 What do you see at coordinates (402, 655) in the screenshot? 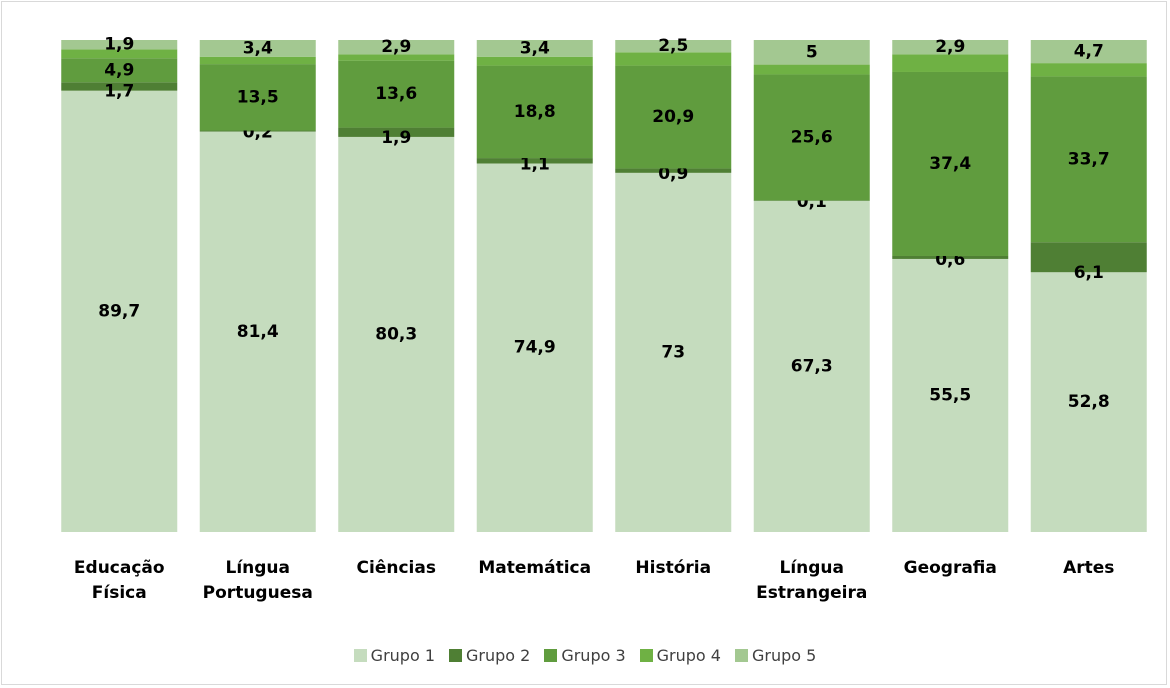
I see `legend-label: Grupo 1` at bounding box center [402, 655].